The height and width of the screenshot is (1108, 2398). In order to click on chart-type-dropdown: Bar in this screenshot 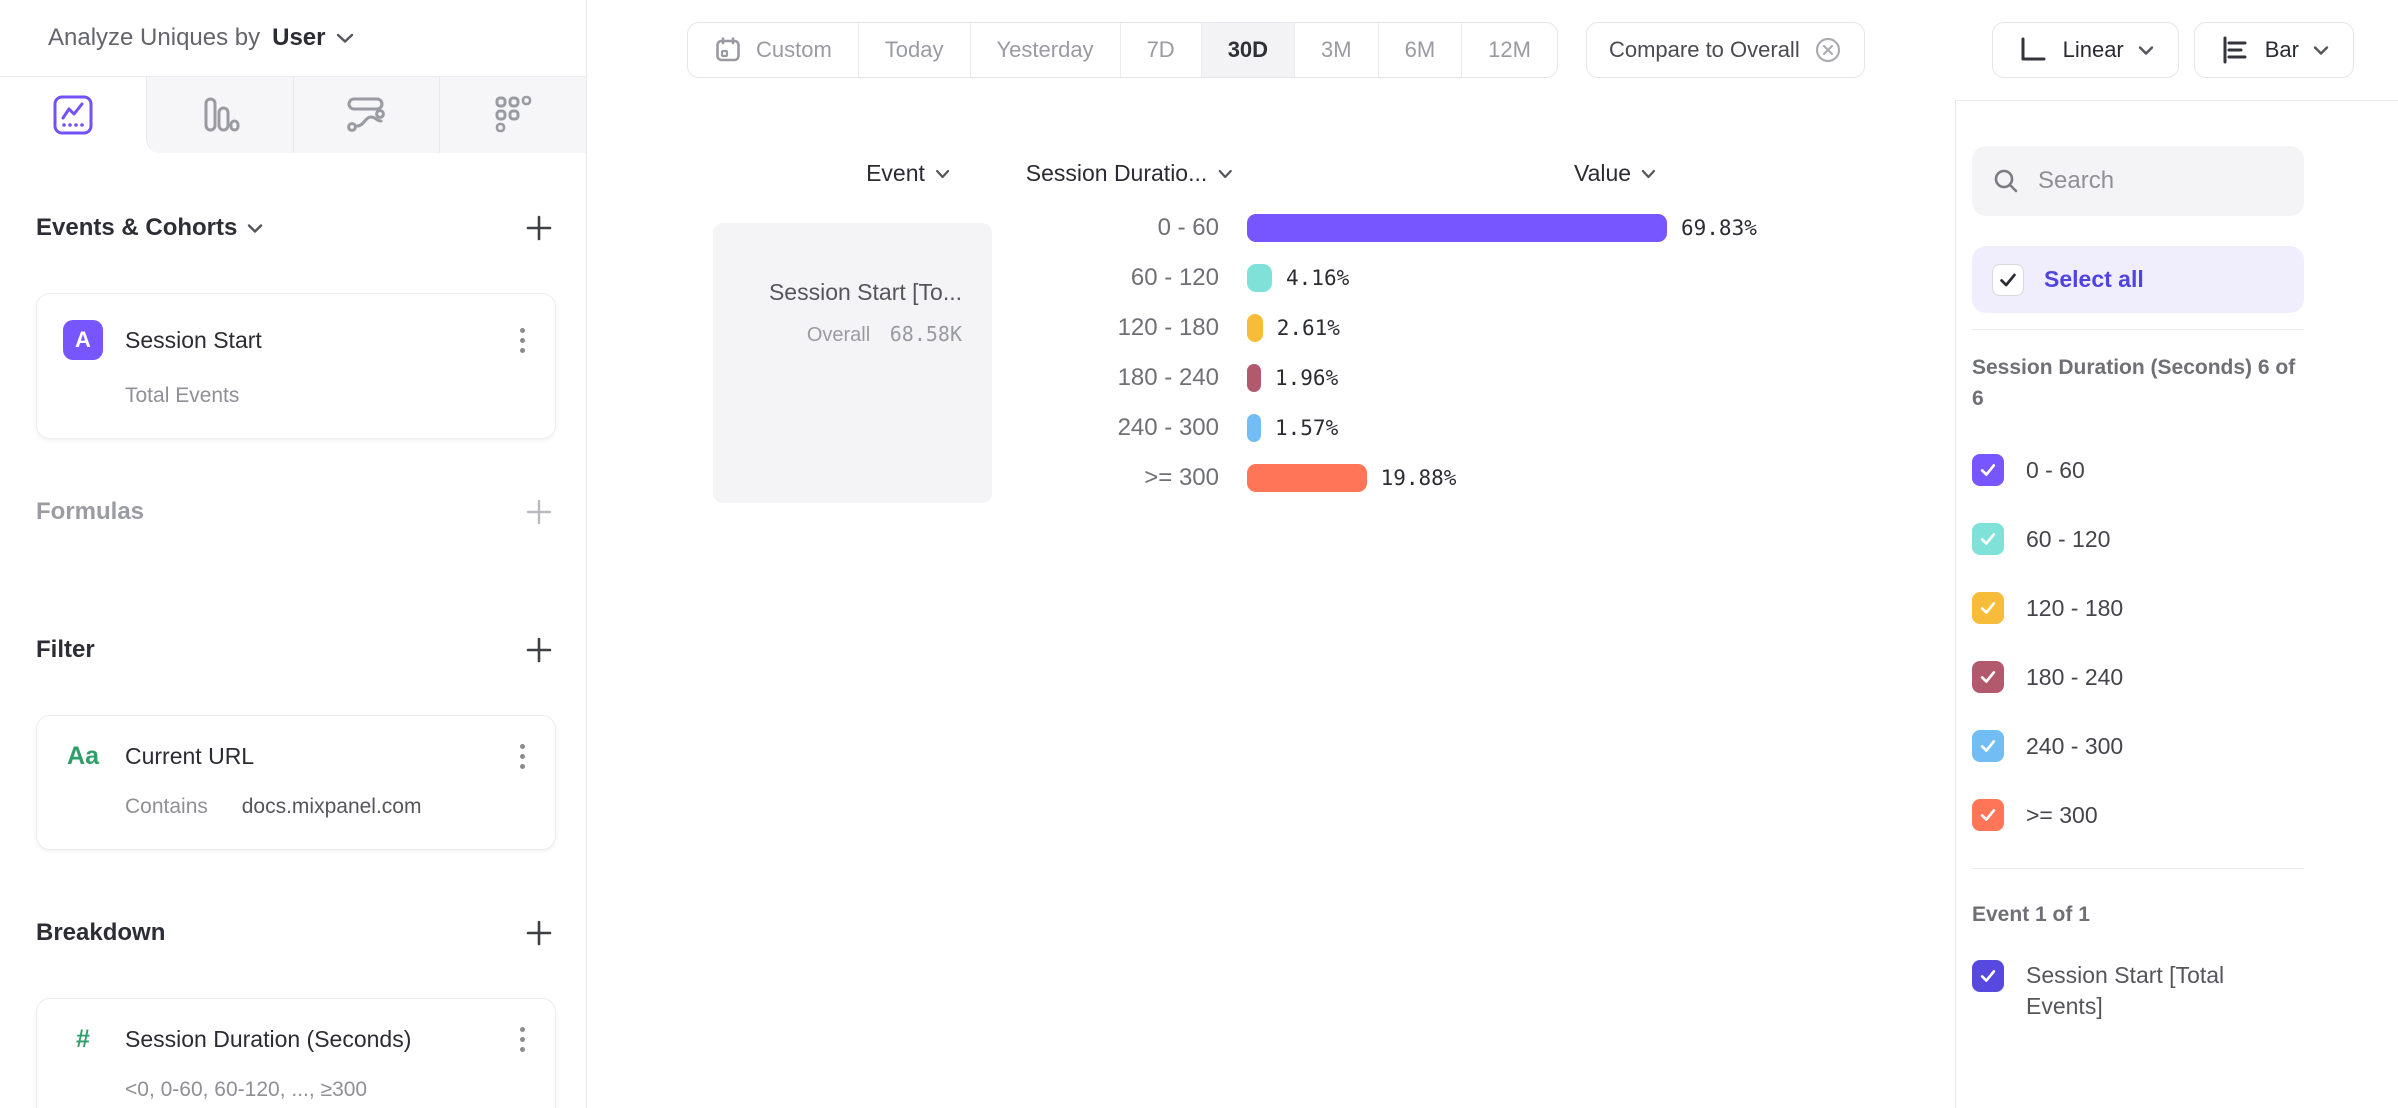, I will do `click(2273, 50)`.